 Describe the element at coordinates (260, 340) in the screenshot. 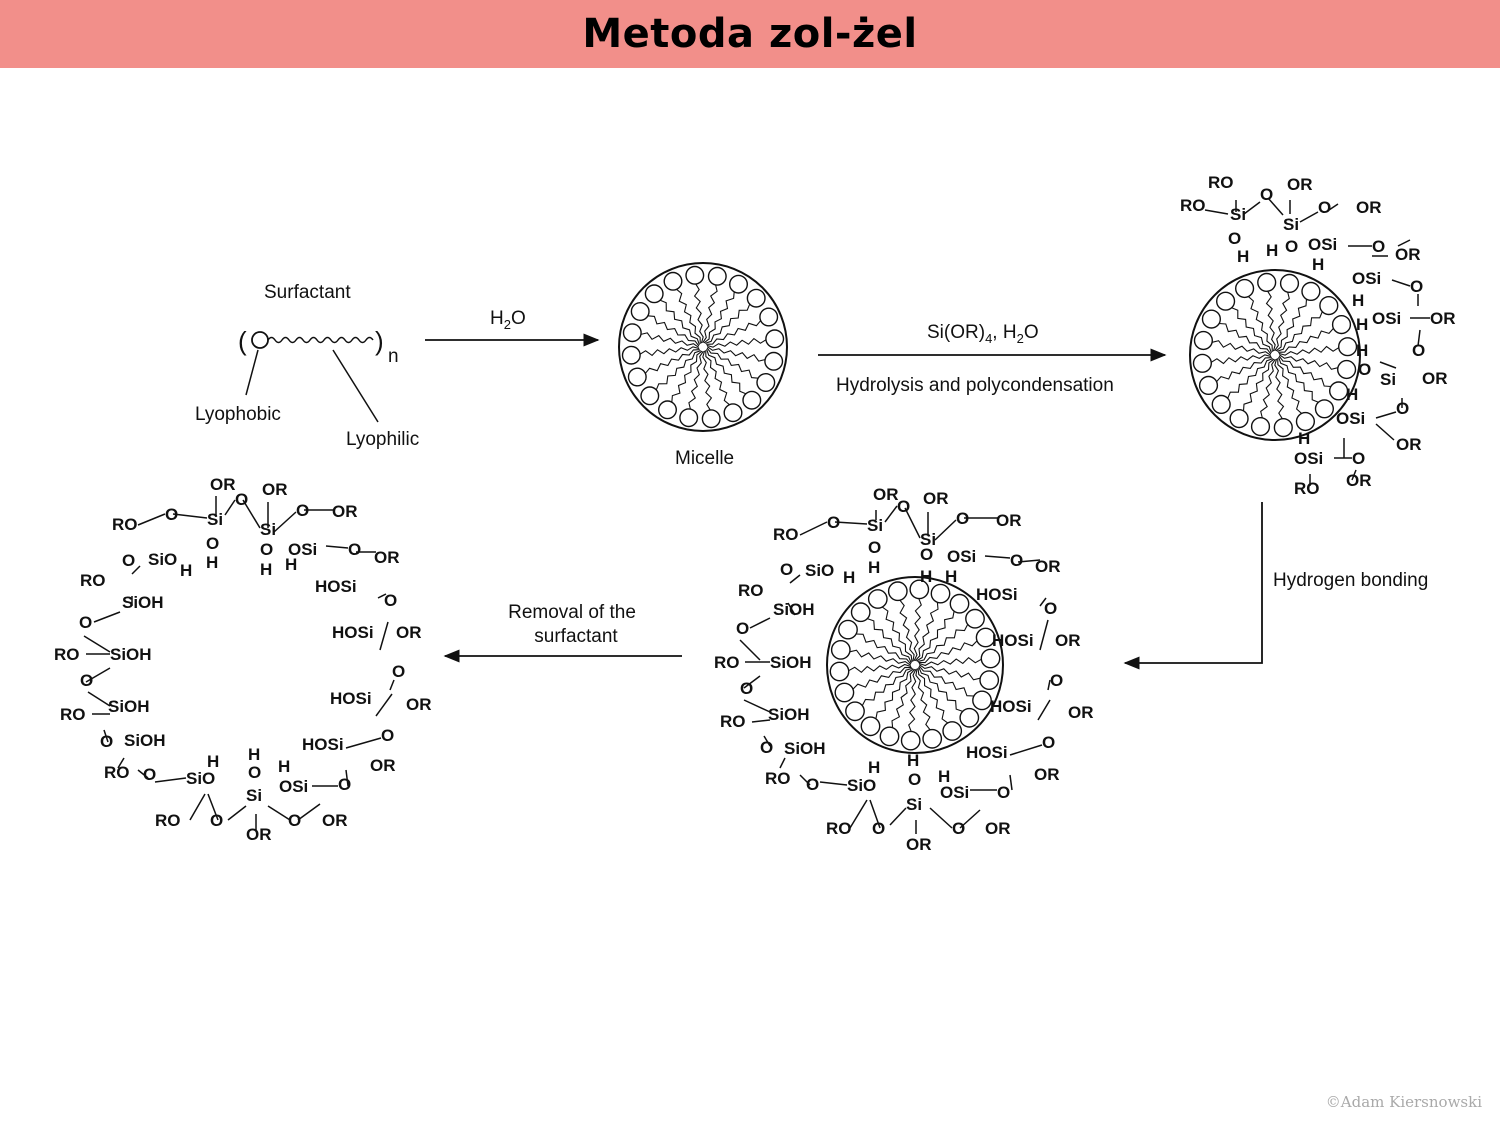

I see `hydrophilic-head` at that location.